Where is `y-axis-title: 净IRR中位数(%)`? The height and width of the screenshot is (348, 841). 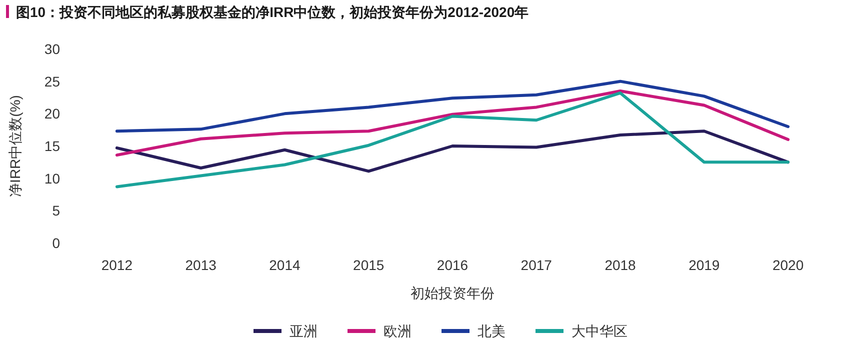
y-axis-title: 净IRR中位数(%) is located at coordinates (15, 146).